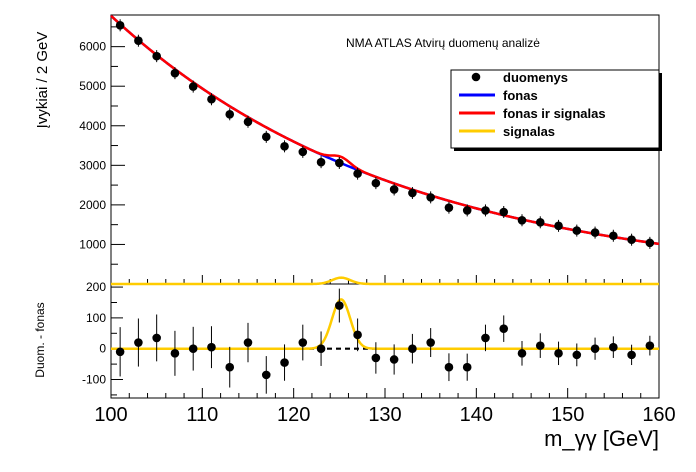 This screenshot has height=472, width=696. I want to click on bottom-y-tick-label: -100, so click(94, 380).